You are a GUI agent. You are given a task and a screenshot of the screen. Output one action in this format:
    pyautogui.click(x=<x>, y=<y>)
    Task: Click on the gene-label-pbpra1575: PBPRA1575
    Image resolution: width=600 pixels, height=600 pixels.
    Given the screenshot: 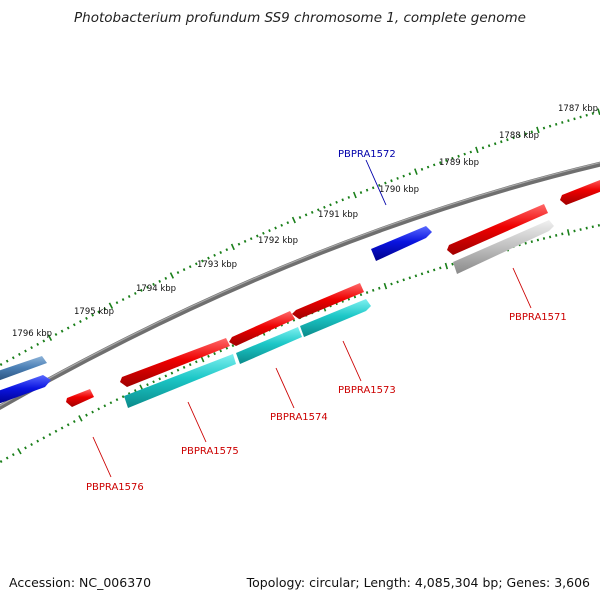 What is the action you would take?
    pyautogui.click(x=210, y=451)
    